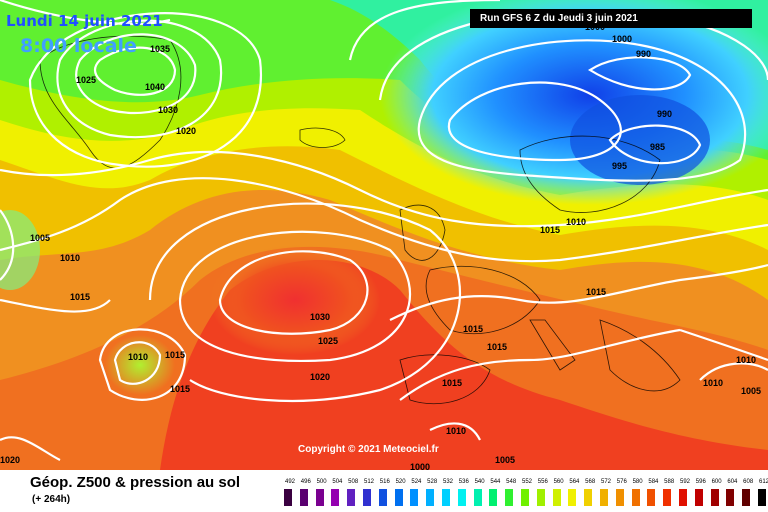  I want to click on scale-label: 504, so click(337, 482).